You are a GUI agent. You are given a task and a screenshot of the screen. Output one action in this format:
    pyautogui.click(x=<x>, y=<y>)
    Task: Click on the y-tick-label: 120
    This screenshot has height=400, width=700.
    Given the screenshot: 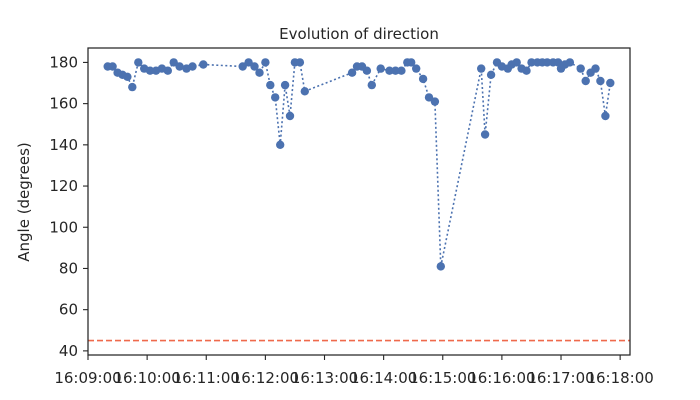 What is the action you would take?
    pyautogui.click(x=63, y=186)
    